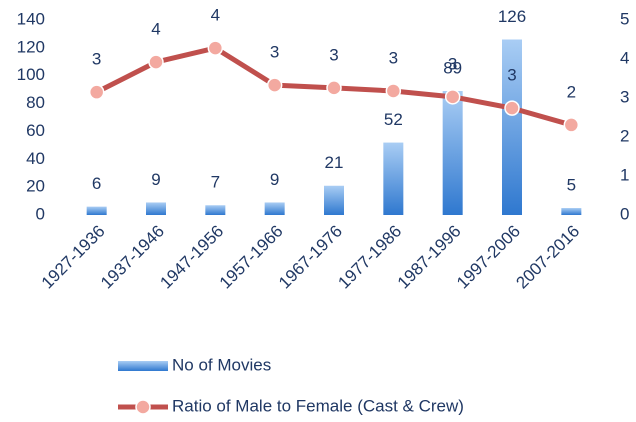 The image size is (636, 422). What do you see at coordinates (571, 91) in the screenshot?
I see `line-value-label: 2` at bounding box center [571, 91].